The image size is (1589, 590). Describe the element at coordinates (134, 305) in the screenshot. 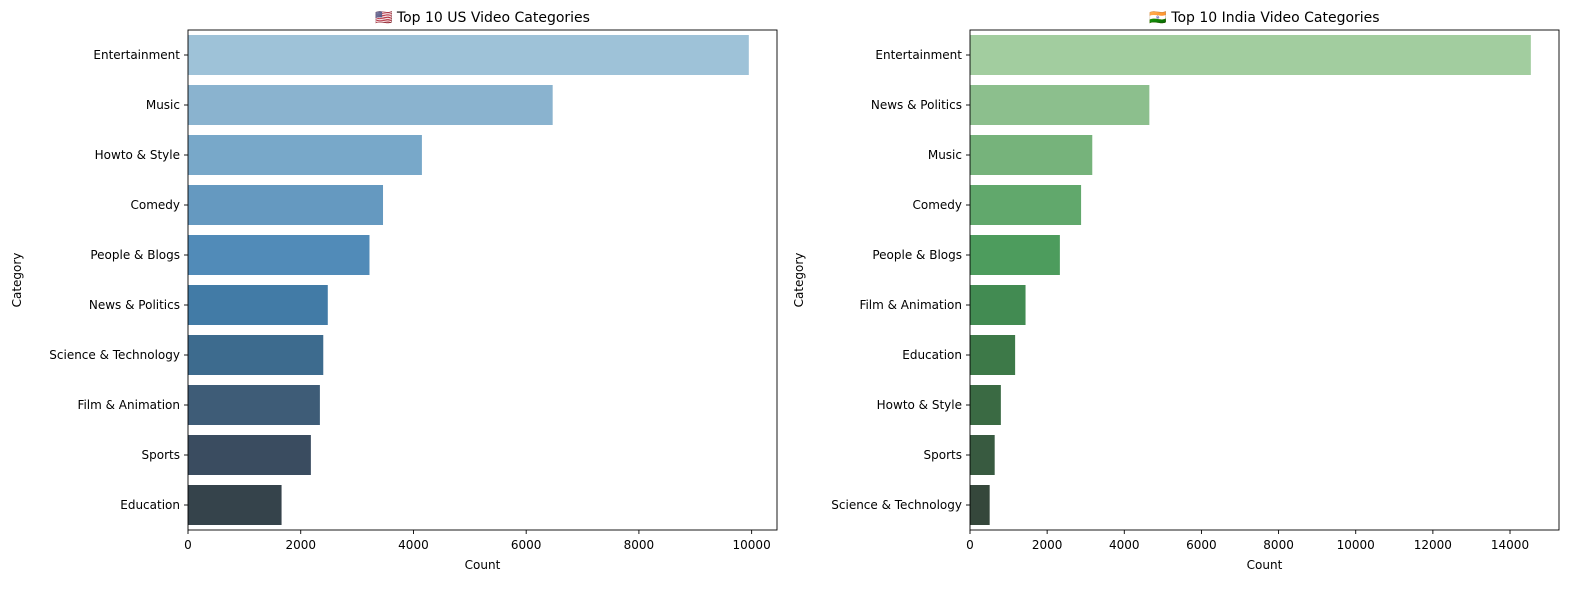

I see `us-category-label: News & Politics` at that location.